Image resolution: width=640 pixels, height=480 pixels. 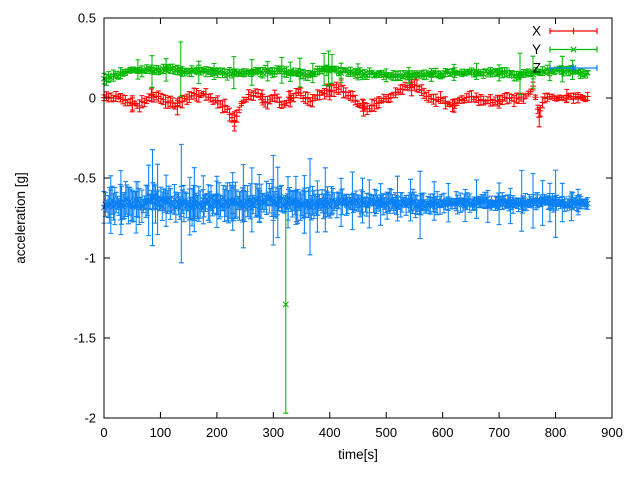 I want to click on y-tick-label: -2, so click(x=90, y=418).